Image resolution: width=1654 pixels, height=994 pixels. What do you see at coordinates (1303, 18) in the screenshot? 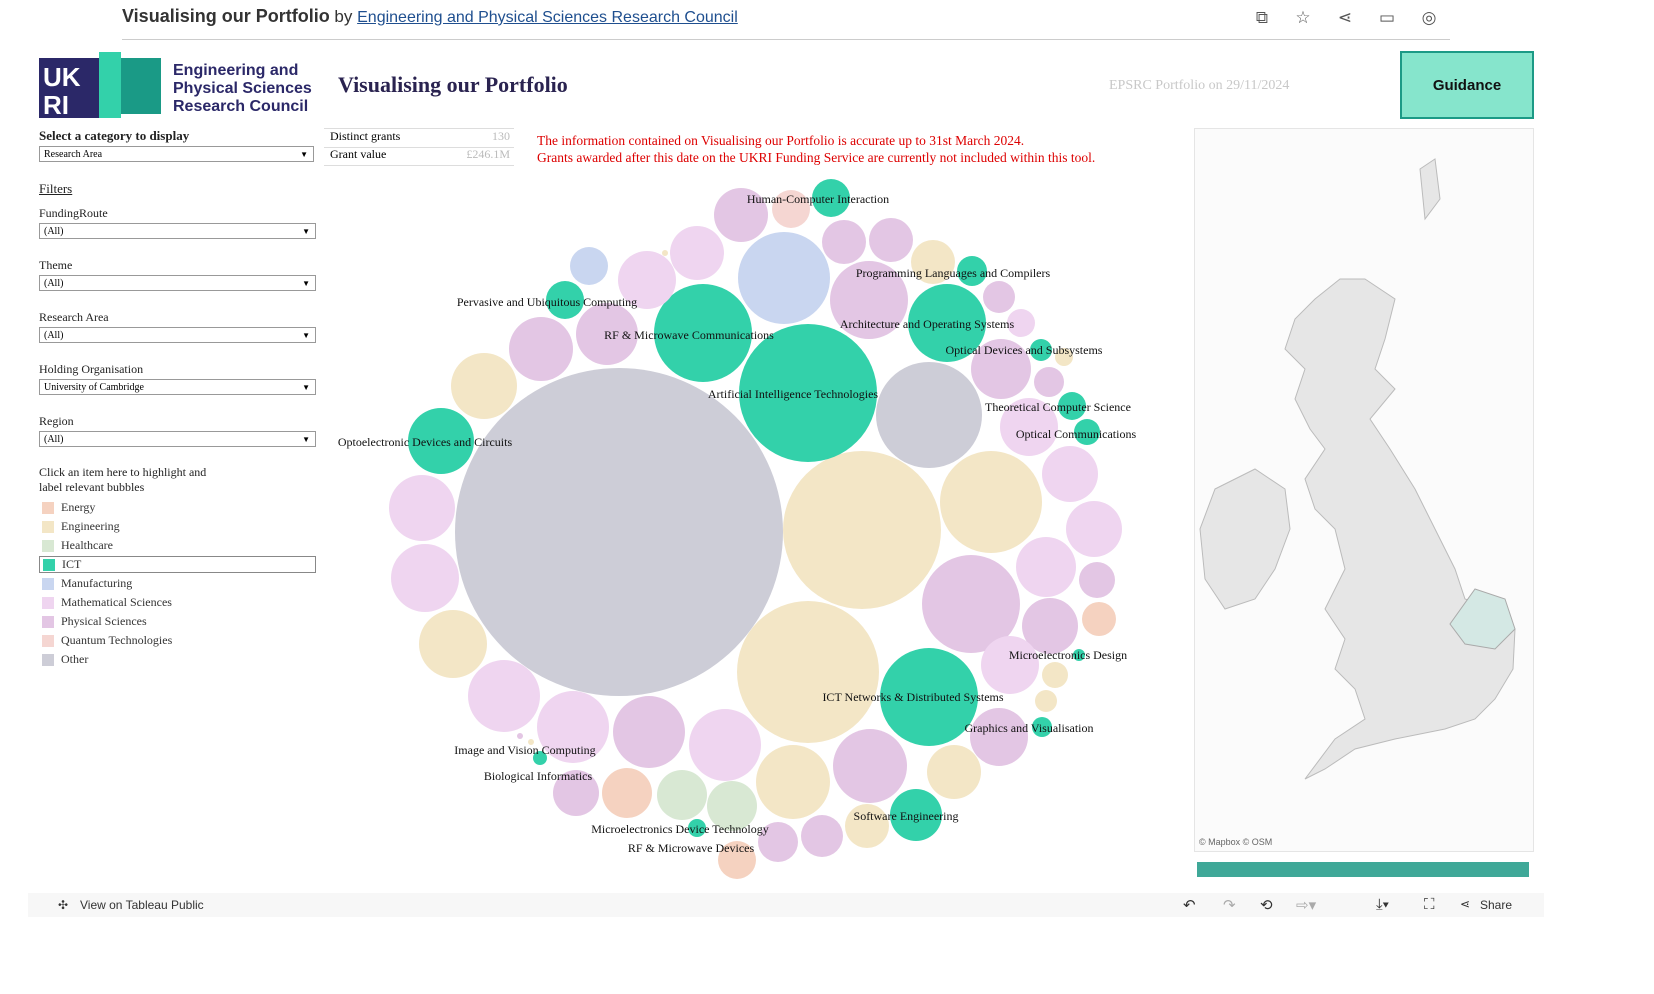
I see `star-icon: ☆` at bounding box center [1303, 18].